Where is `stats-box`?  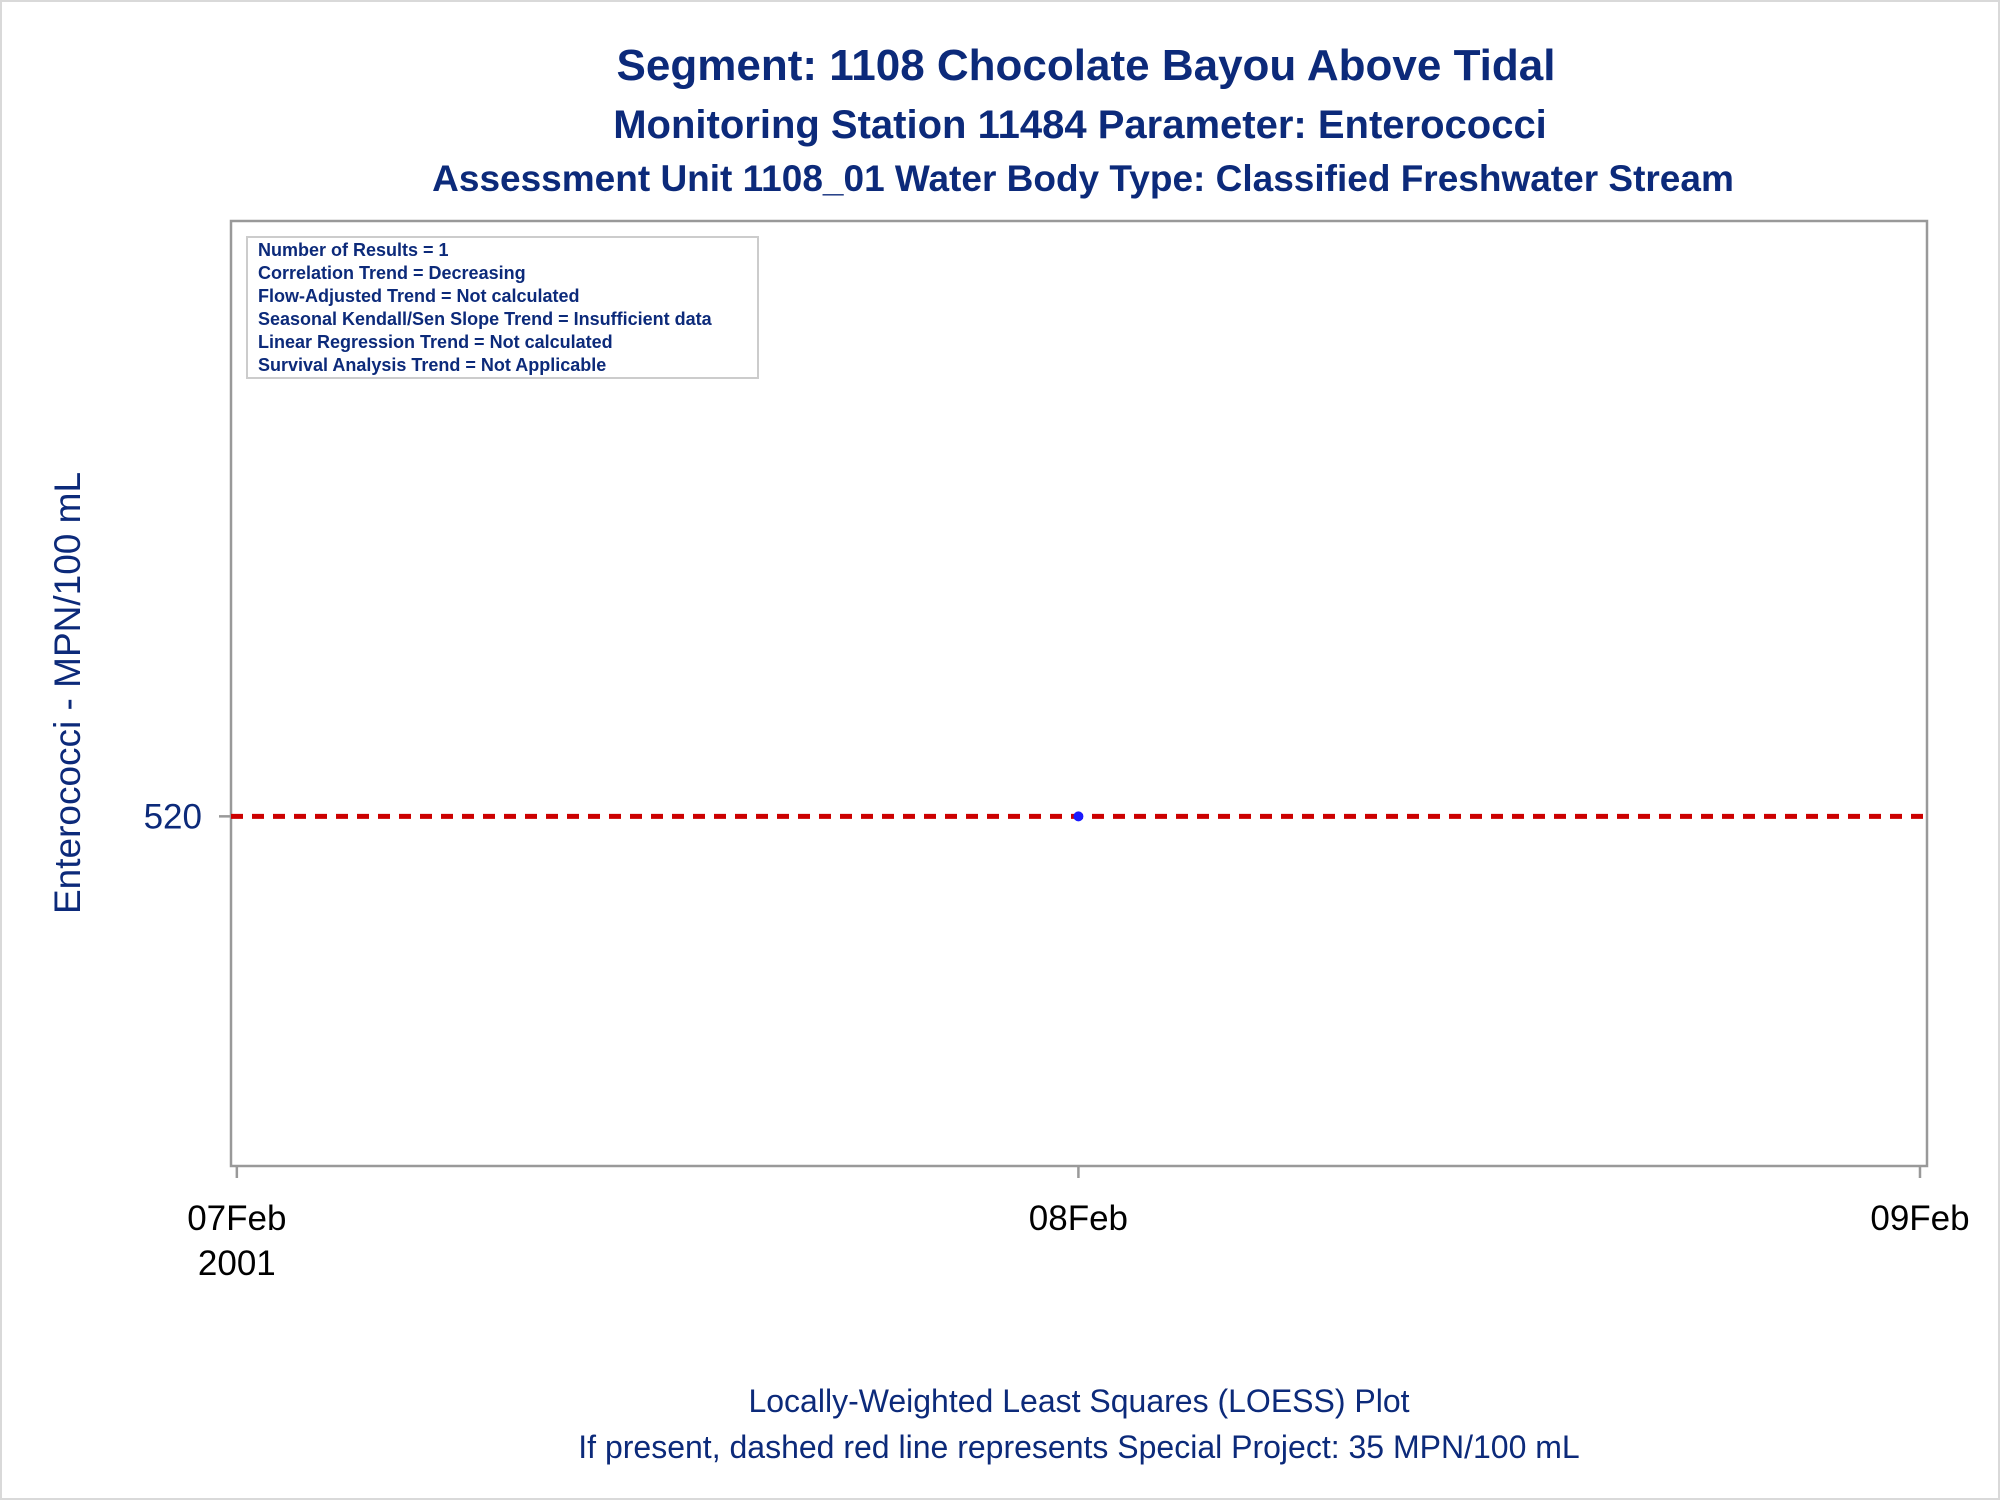
stats-box is located at coordinates (502, 307).